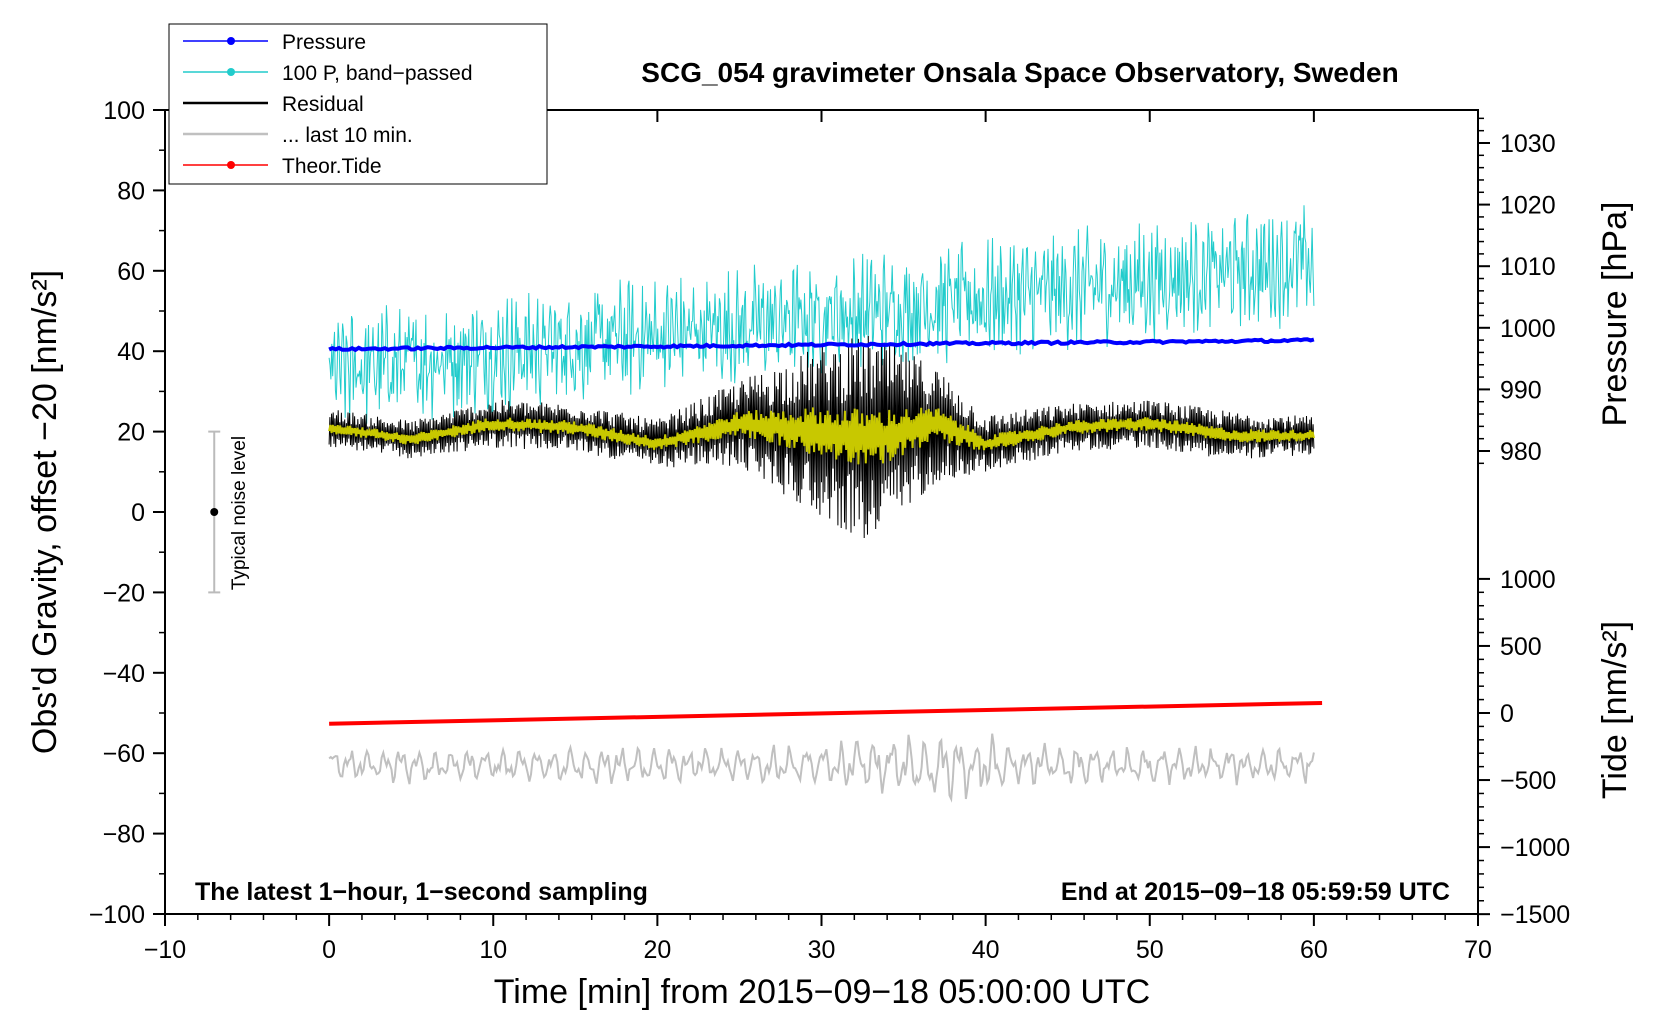  Describe the element at coordinates (124, 111) in the screenshot. I see `y-tick-label: 100` at that location.